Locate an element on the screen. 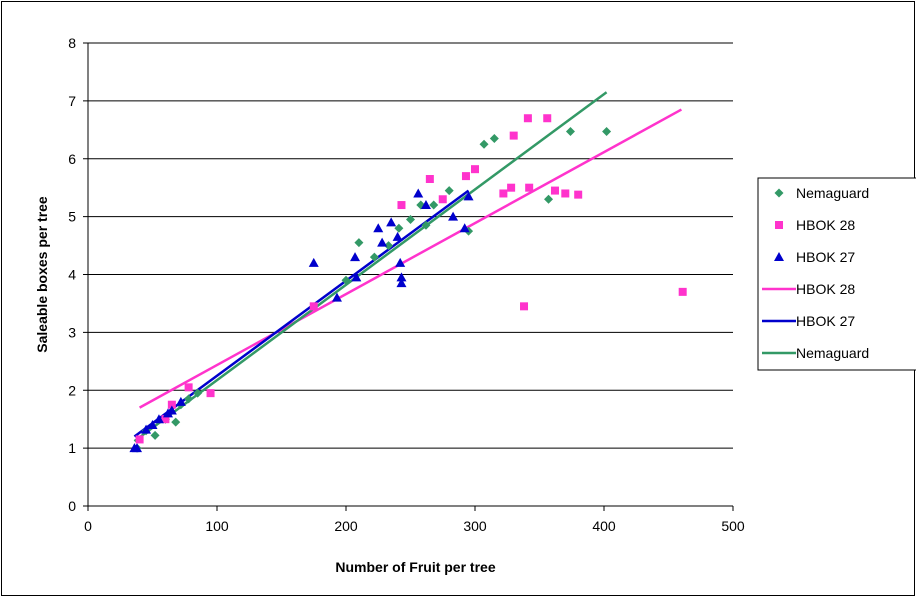 The image size is (916, 597). x-tick-label: 500 is located at coordinates (733, 526).